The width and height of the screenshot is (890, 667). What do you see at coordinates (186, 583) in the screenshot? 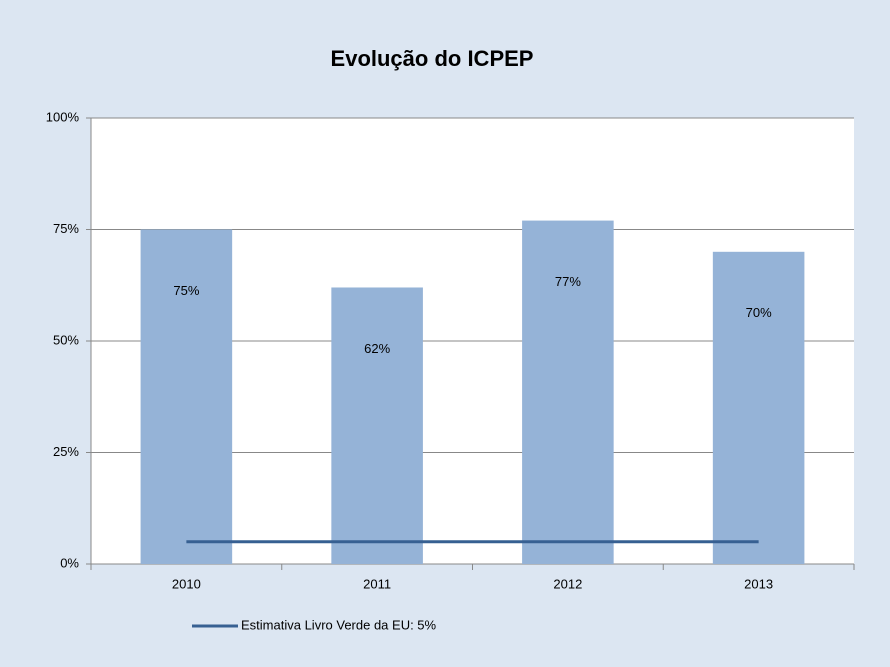
I see `x-tick-label: 2010` at bounding box center [186, 583].